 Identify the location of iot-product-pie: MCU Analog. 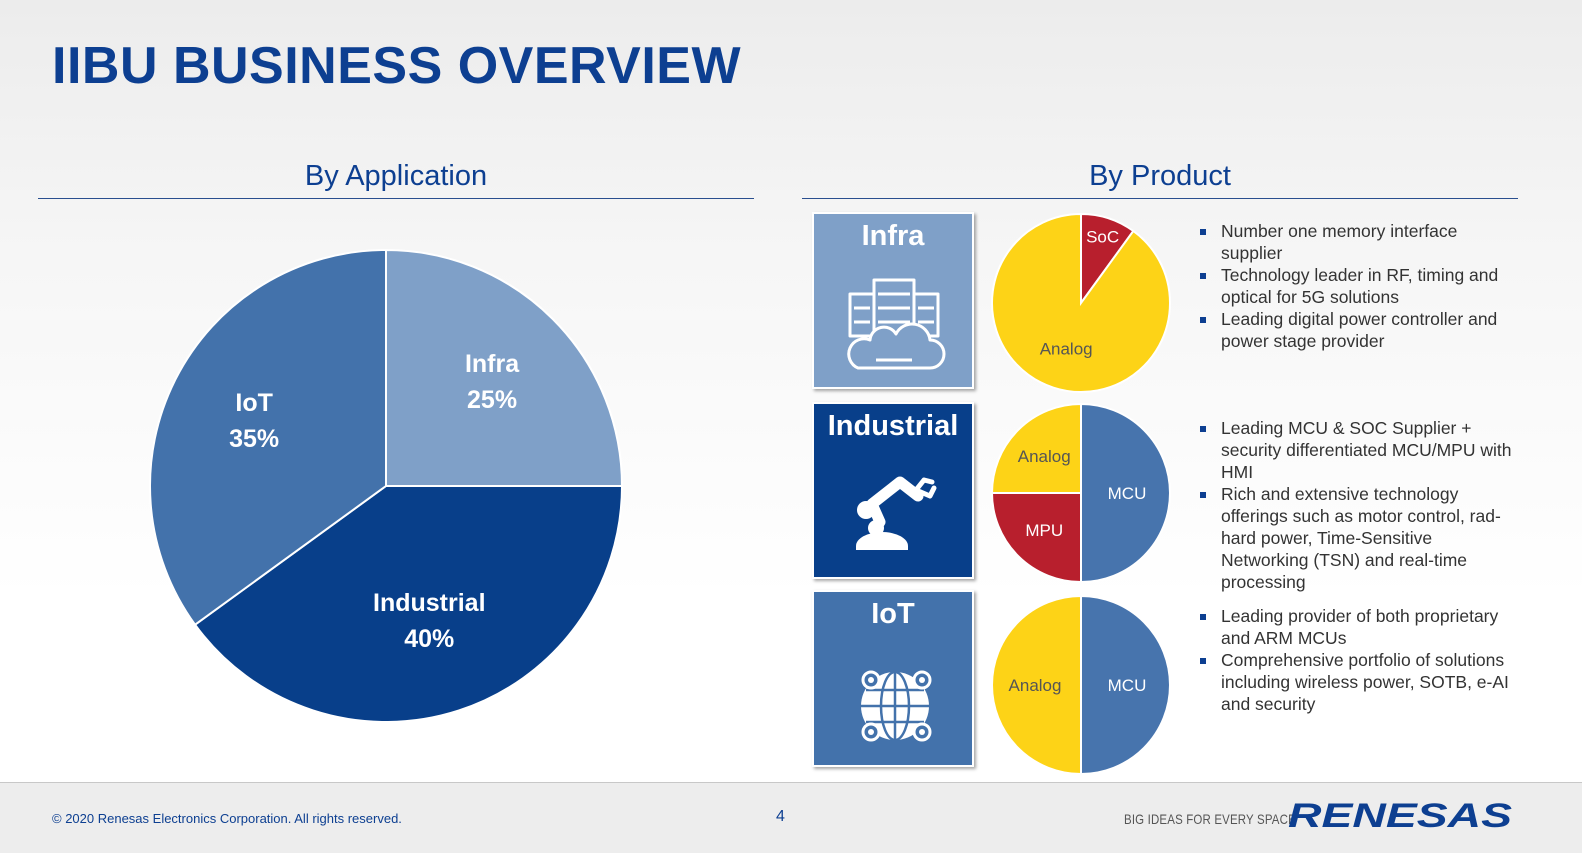
(1081, 685).